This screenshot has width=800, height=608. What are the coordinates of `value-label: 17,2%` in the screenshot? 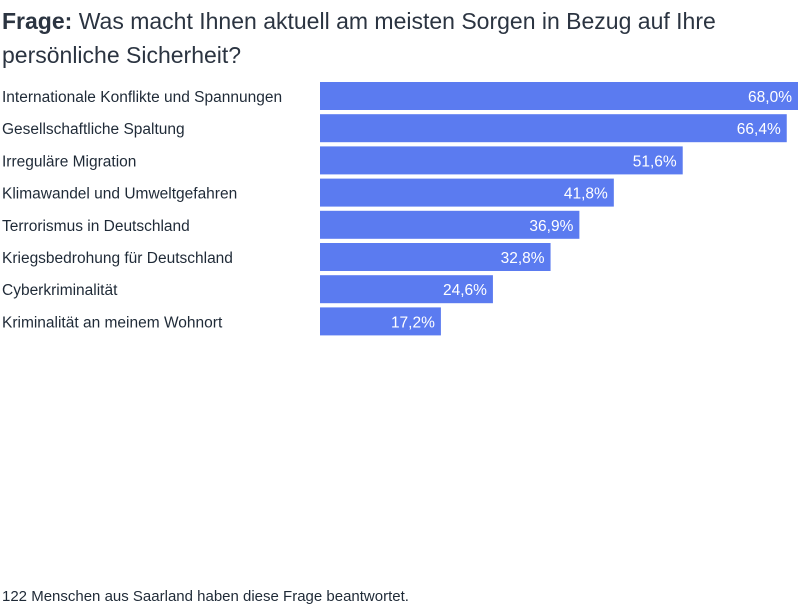 It's located at (413, 322).